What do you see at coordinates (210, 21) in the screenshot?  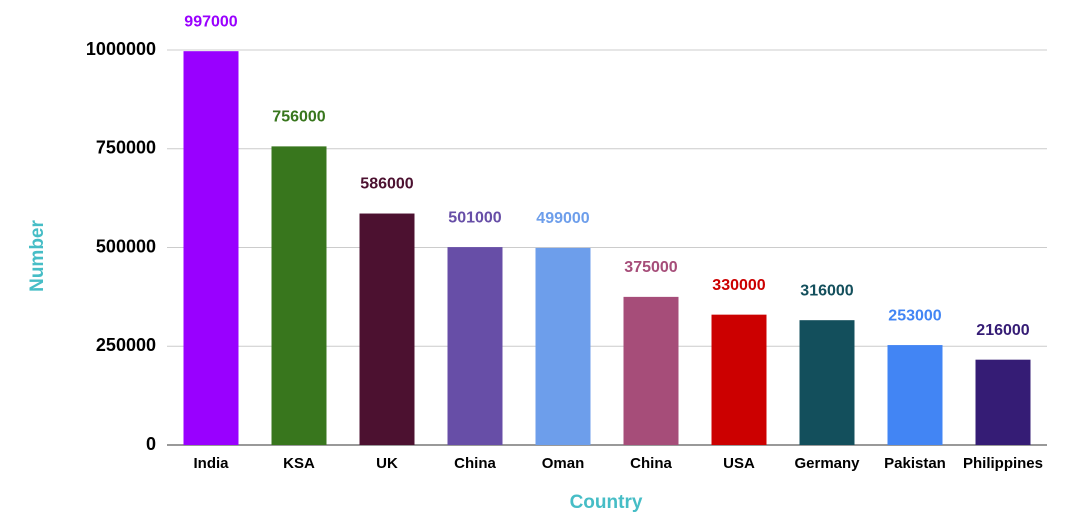 I see `data-label: 997000` at bounding box center [210, 21].